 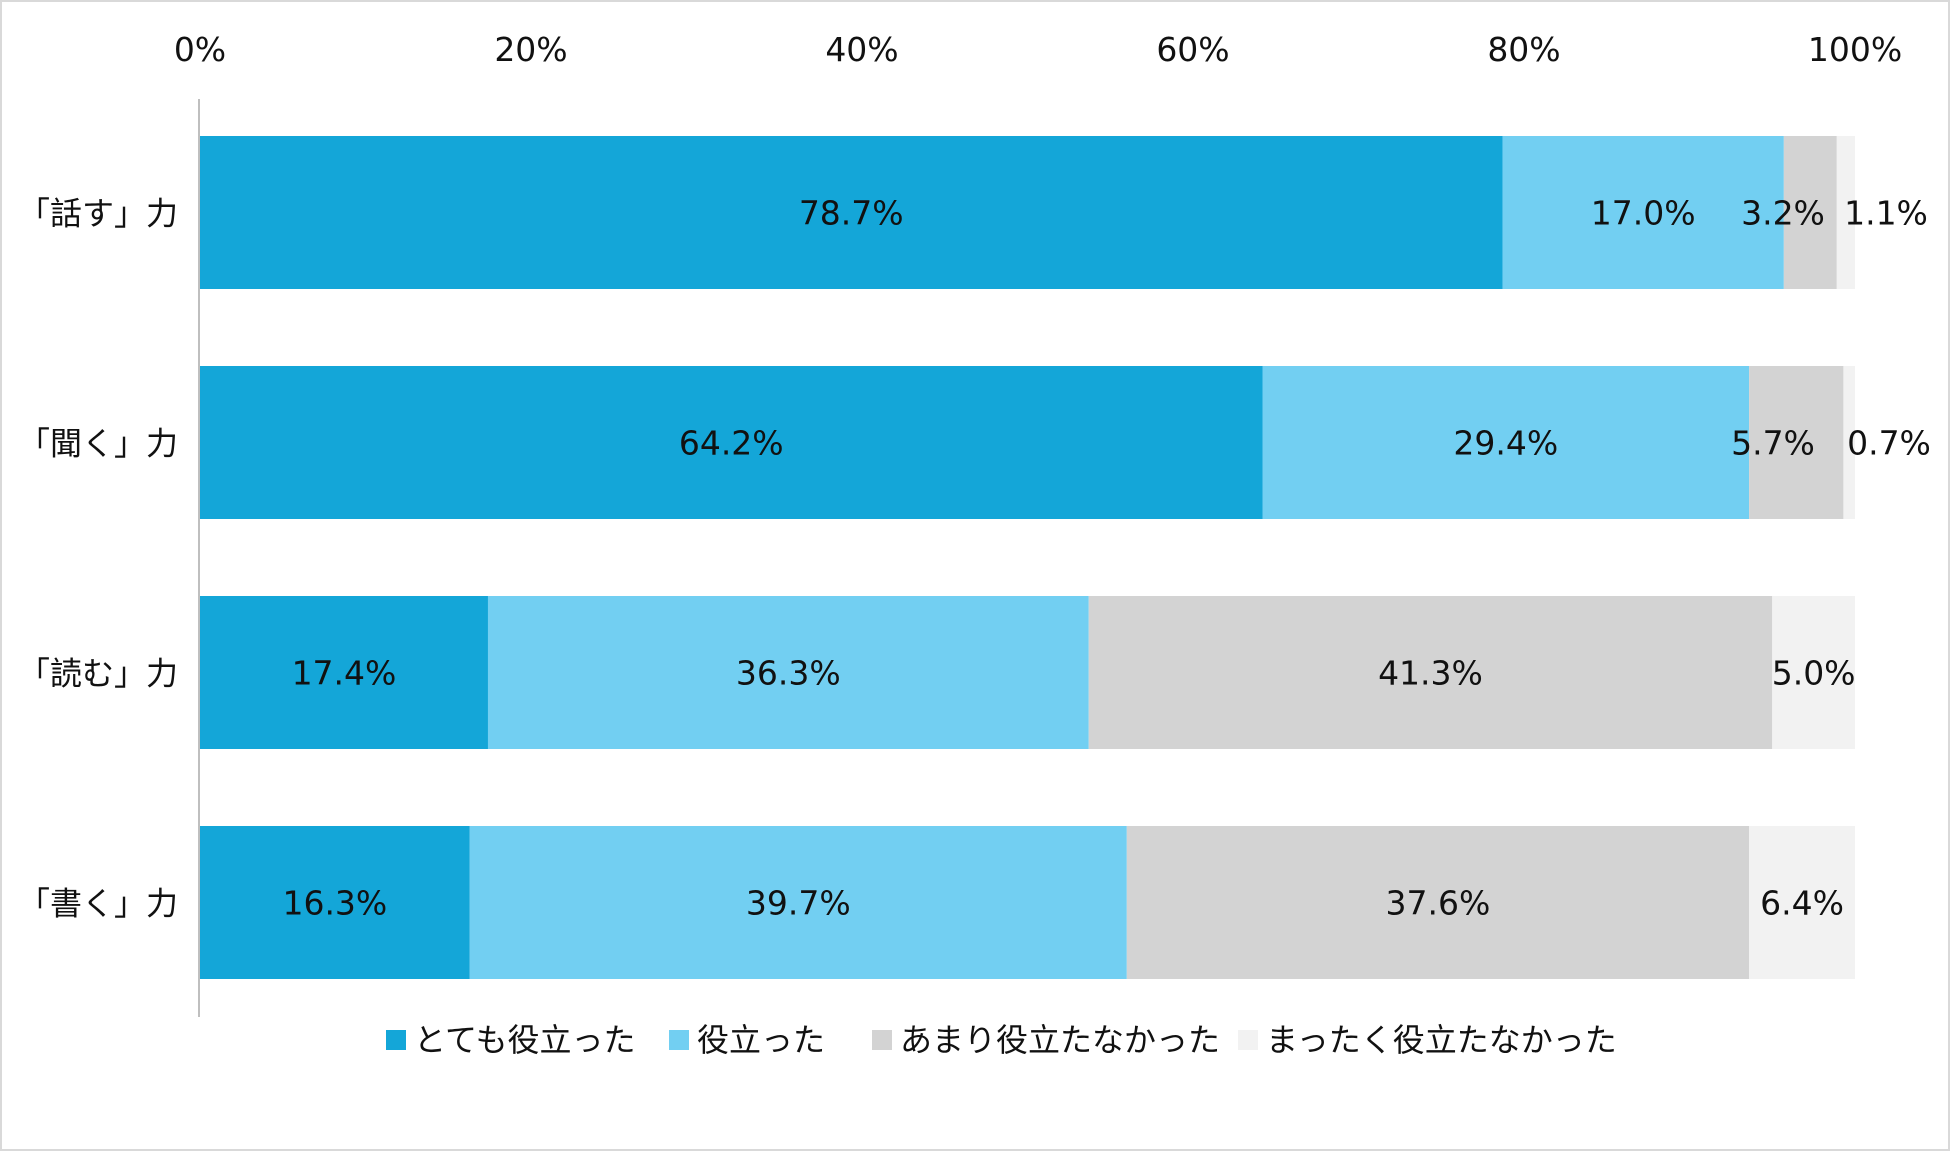 I want to click on category-label: 「聞く」力, so click(x=98, y=444).